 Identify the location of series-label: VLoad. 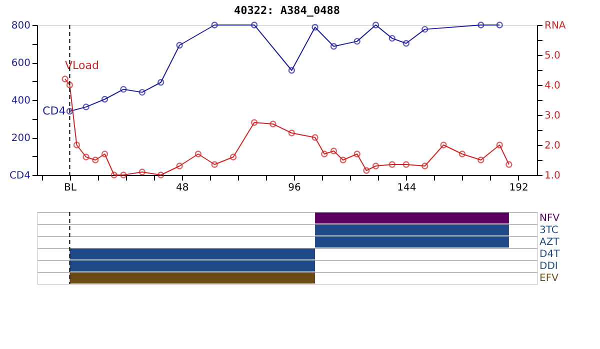
(82, 65).